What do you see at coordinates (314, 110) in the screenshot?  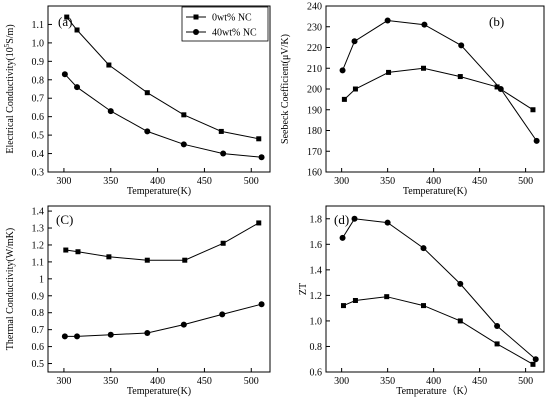 I see `y-tick-label: 190` at bounding box center [314, 110].